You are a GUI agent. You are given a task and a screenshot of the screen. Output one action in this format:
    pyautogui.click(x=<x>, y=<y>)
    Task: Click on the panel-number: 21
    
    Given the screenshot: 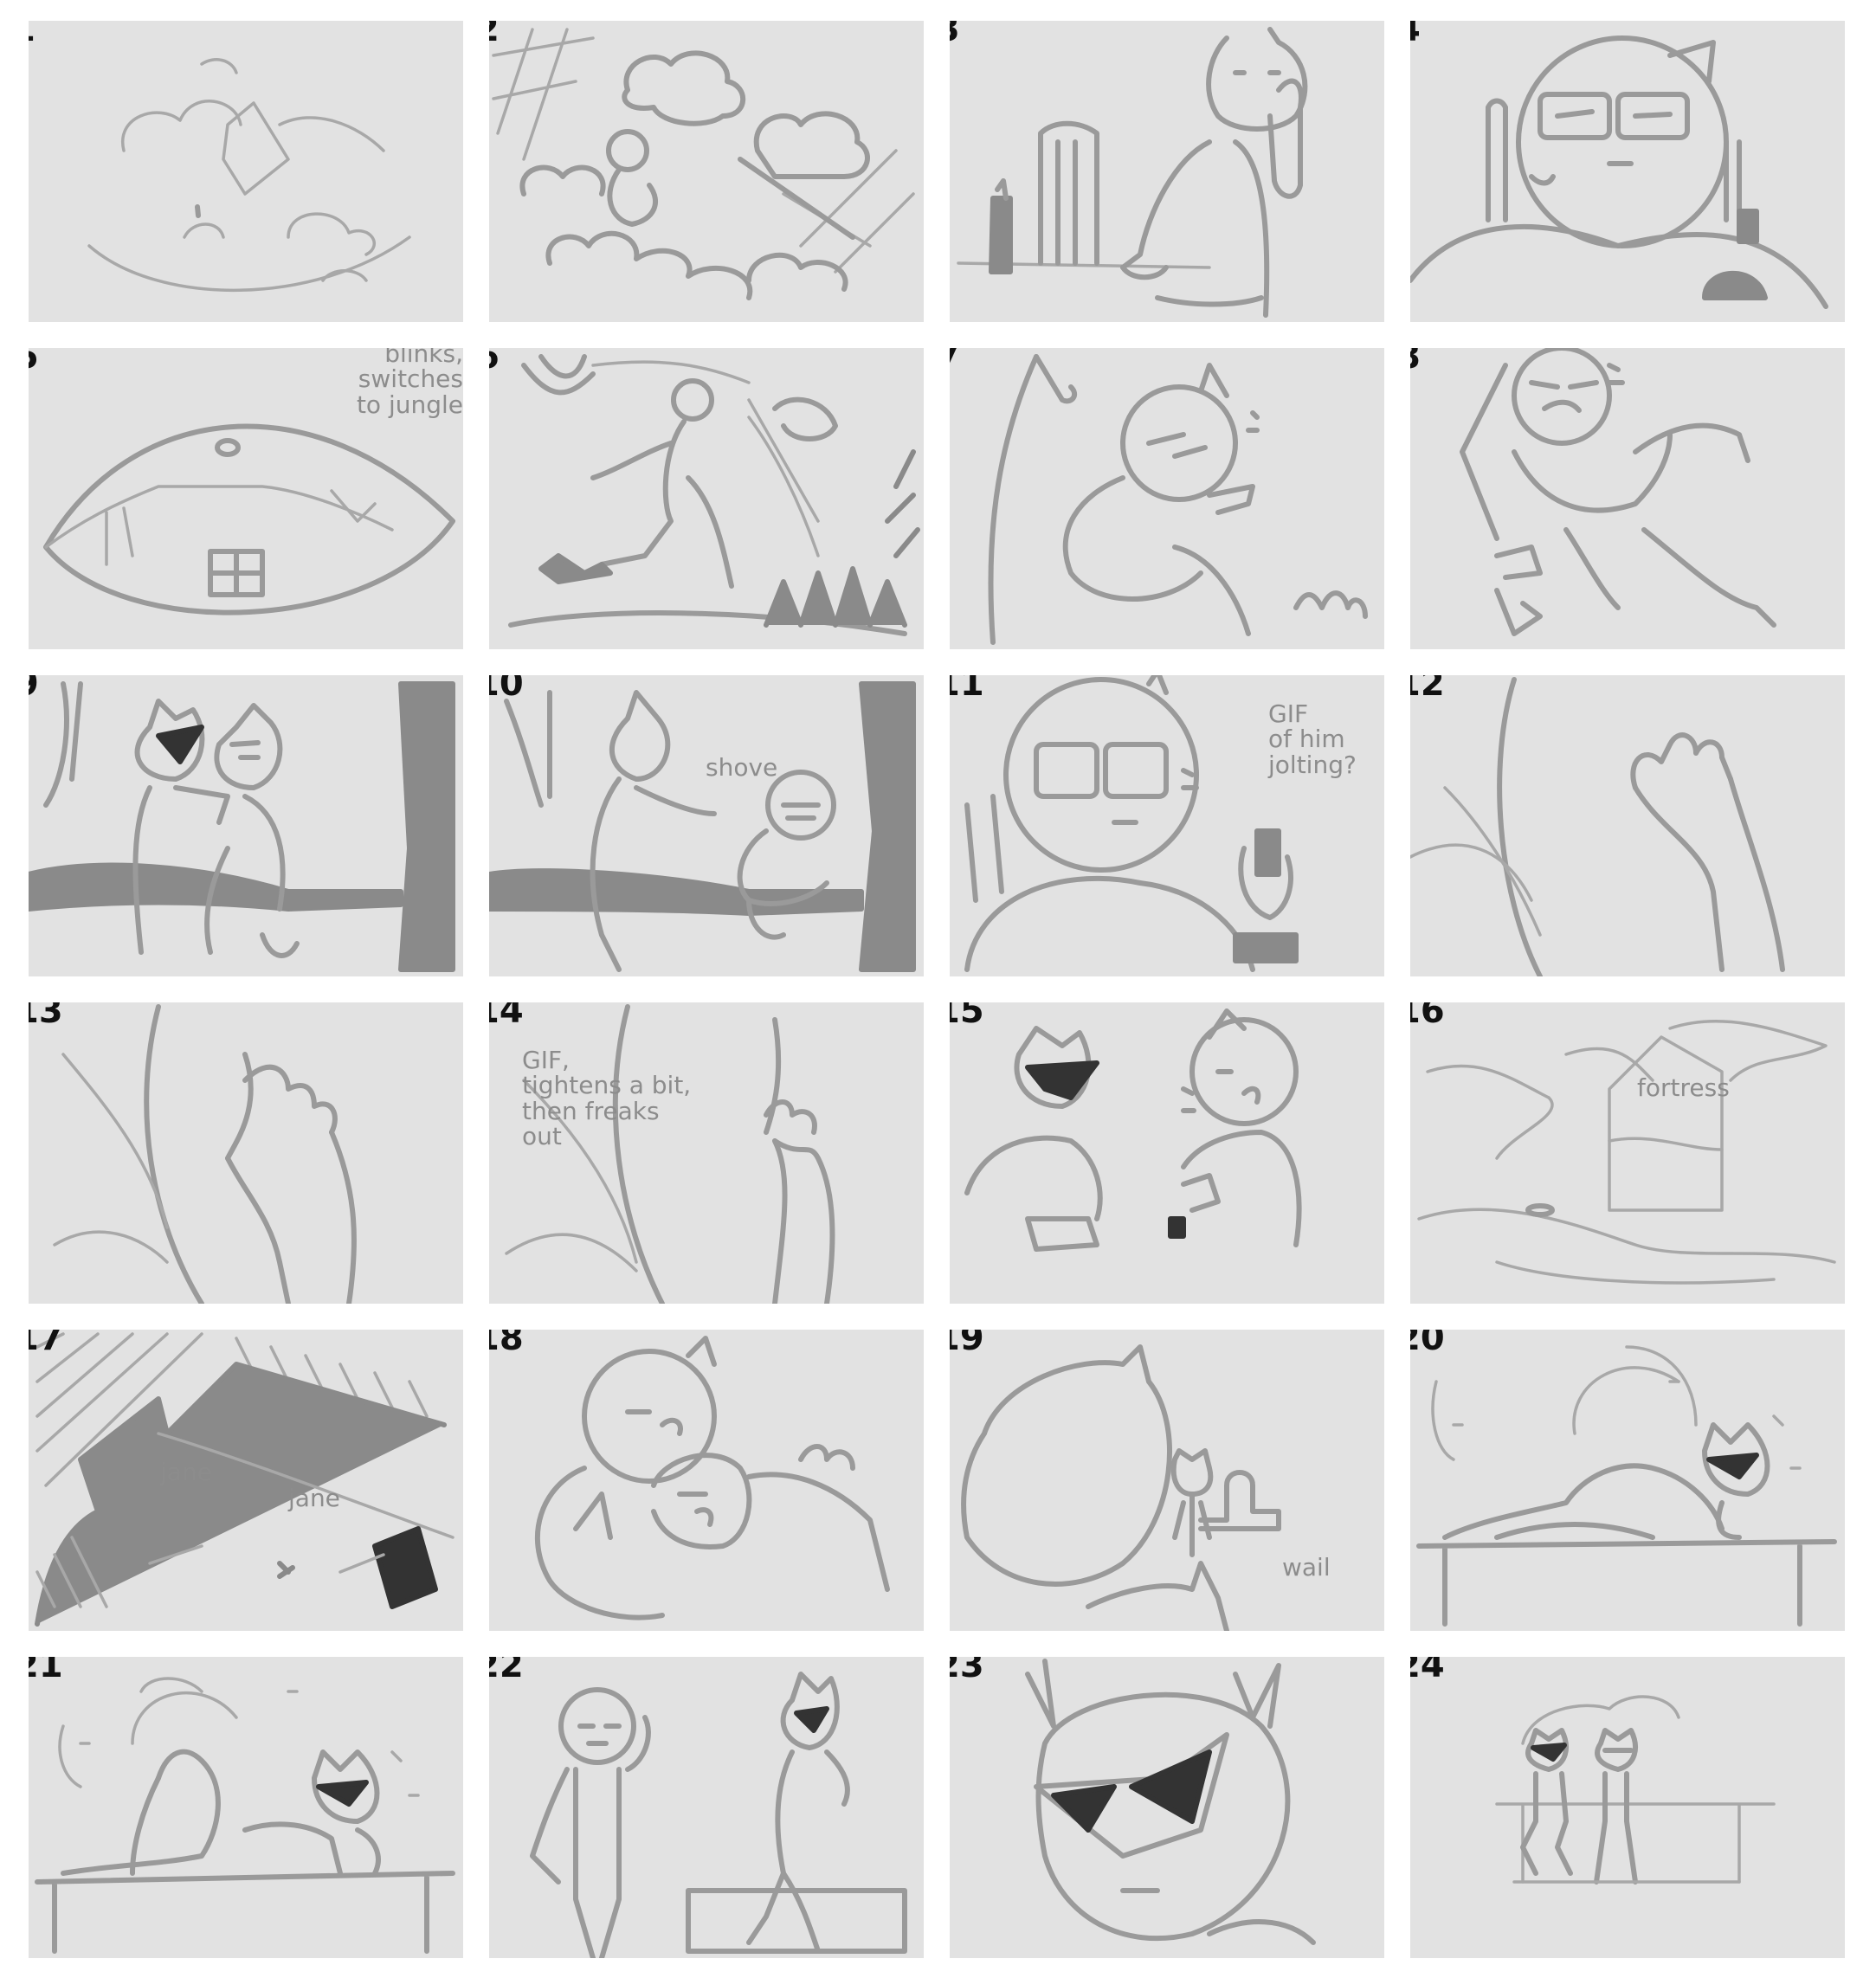 What is the action you would take?
    pyautogui.click(x=46, y=1671)
    